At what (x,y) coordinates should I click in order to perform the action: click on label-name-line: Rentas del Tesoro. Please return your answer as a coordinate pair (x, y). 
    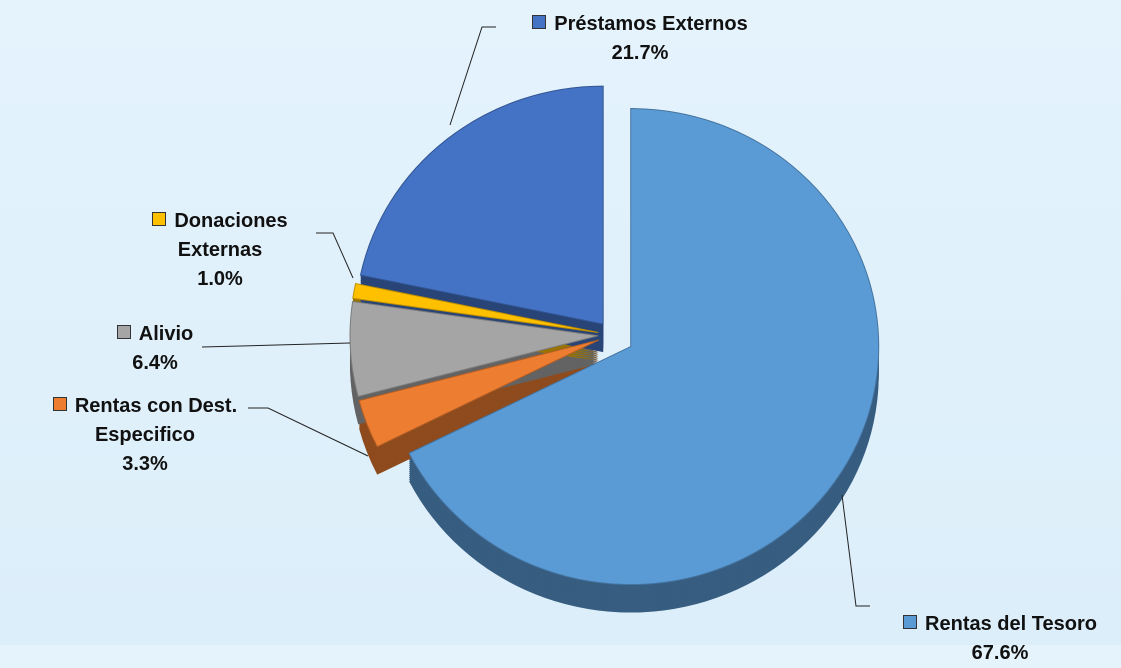
    Looking at the image, I should click on (985, 624).